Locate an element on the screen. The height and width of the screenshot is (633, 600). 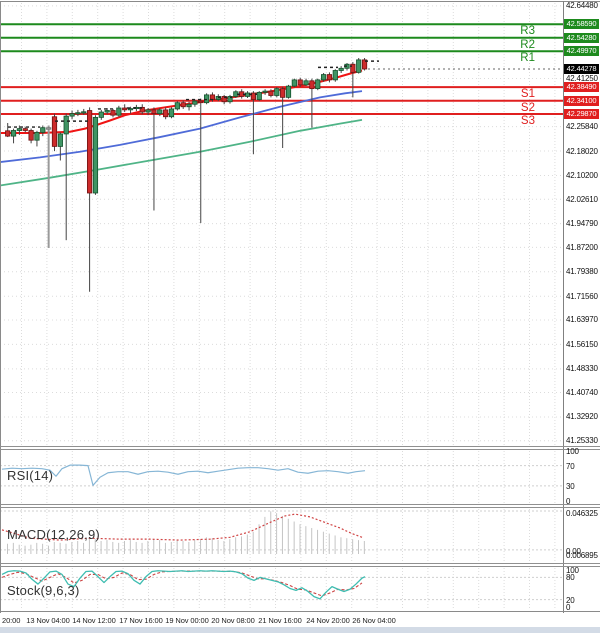
price-tick-label: 42.41250 is located at coordinates (582, 78).